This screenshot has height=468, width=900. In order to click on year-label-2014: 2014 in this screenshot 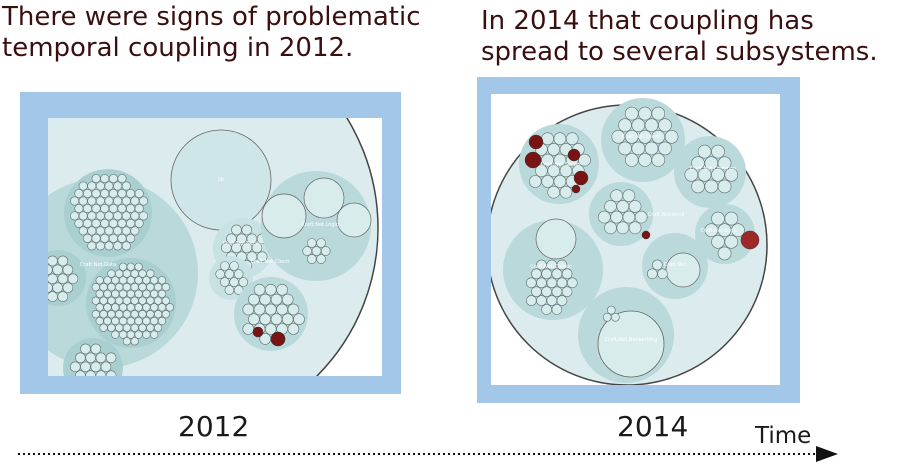, I will do `click(653, 426)`.